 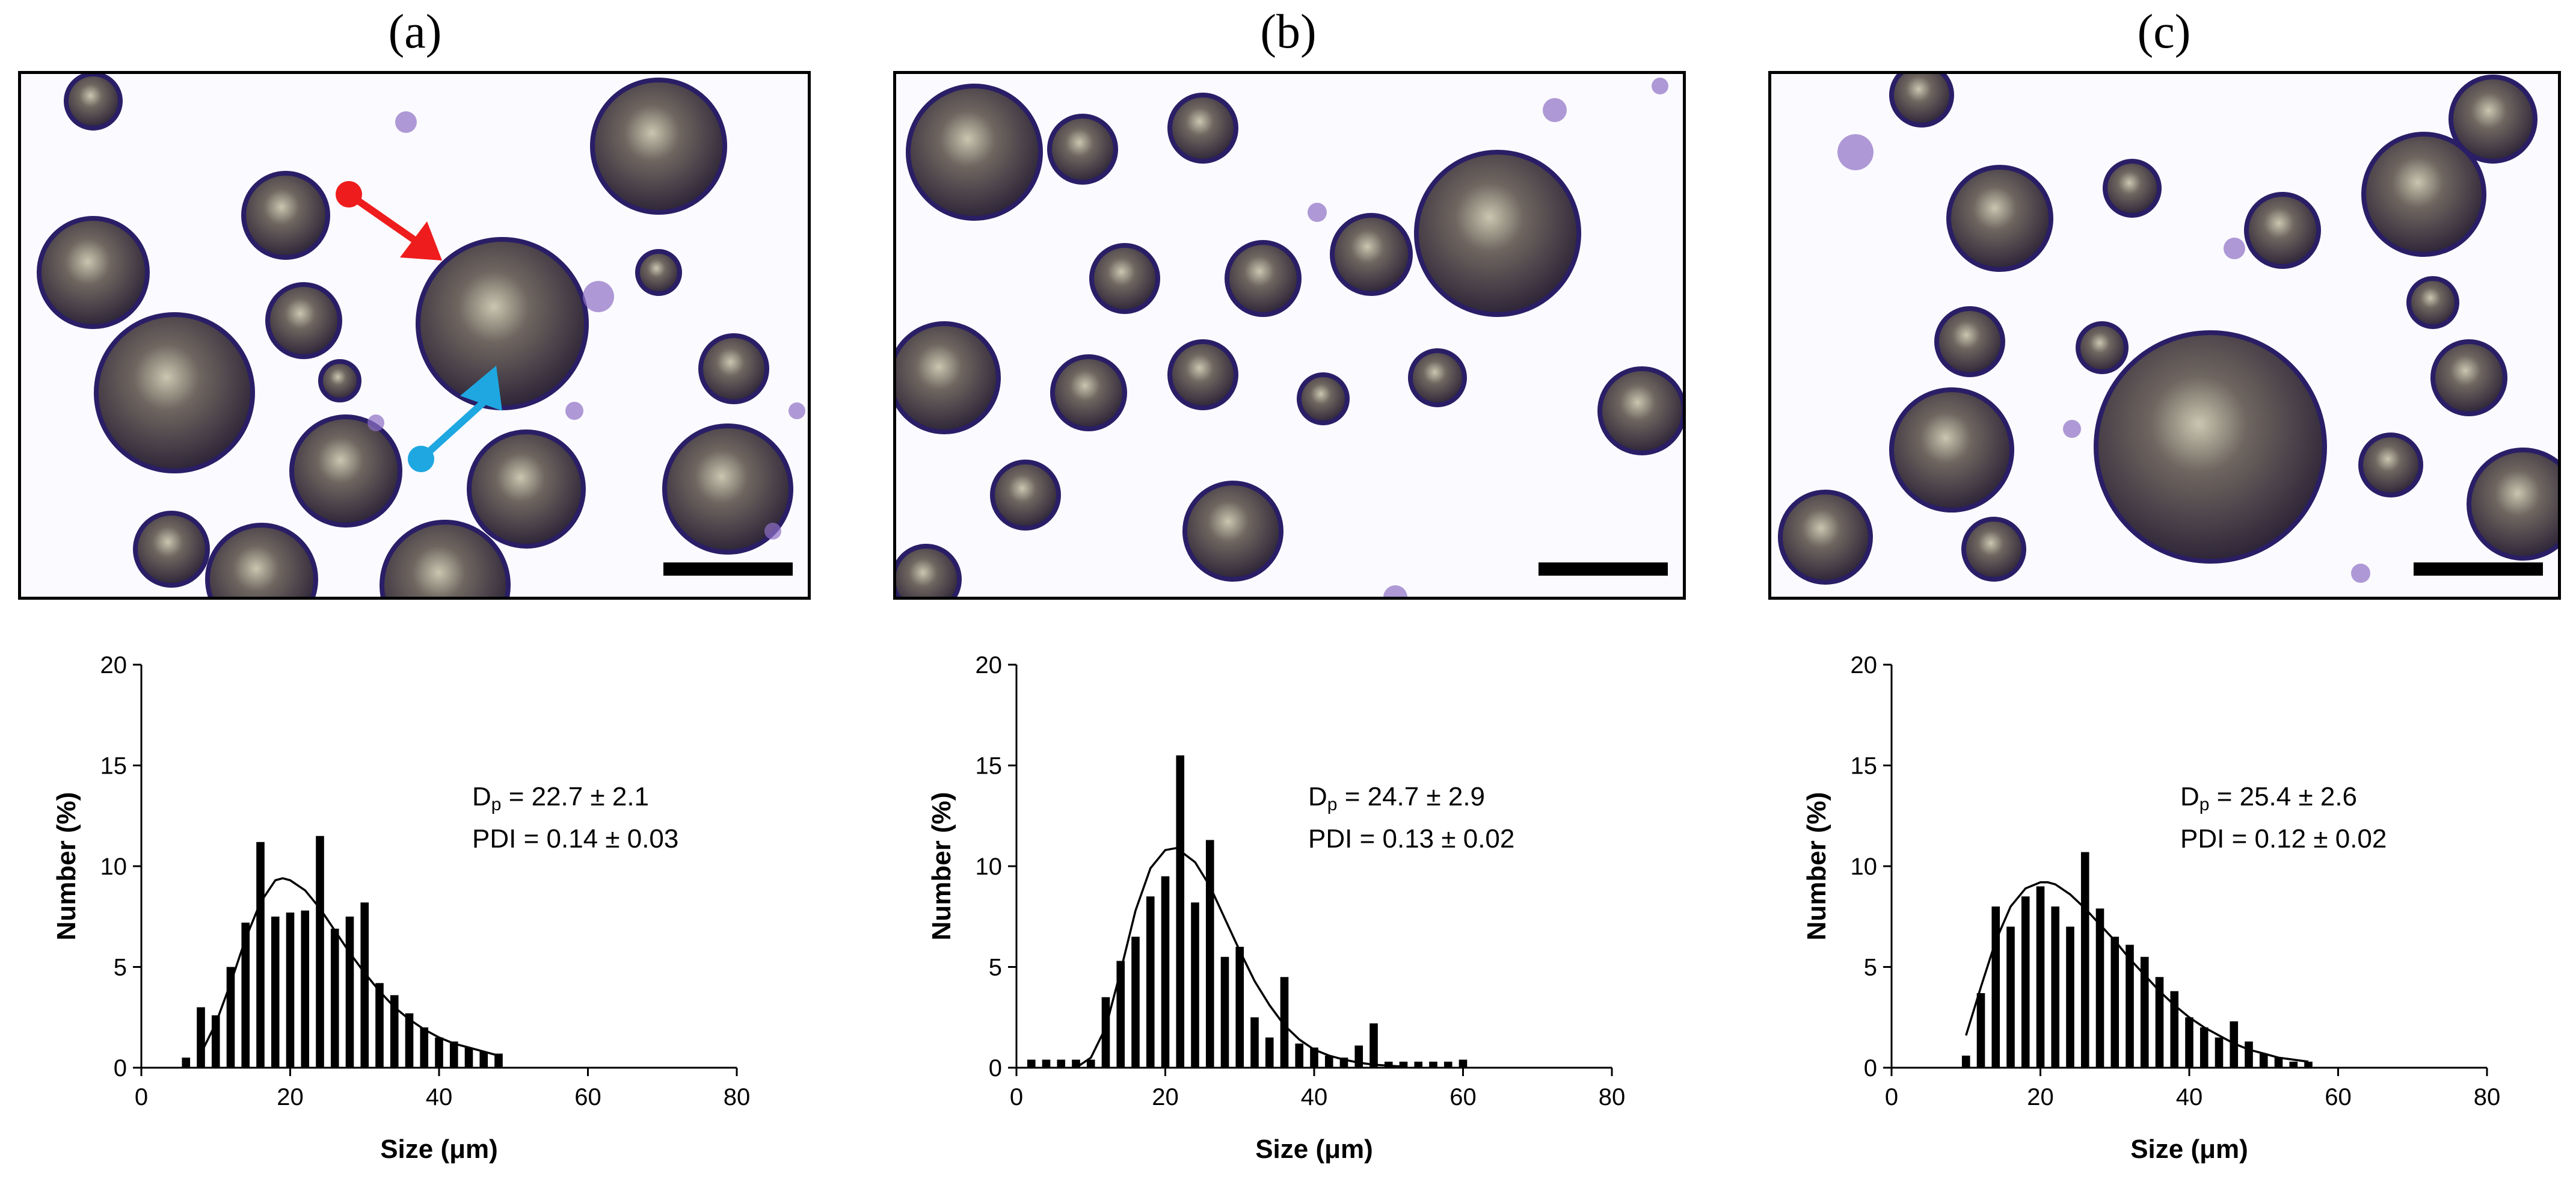 What do you see at coordinates (2164, 32) in the screenshot?
I see `panel-label-c: (c)` at bounding box center [2164, 32].